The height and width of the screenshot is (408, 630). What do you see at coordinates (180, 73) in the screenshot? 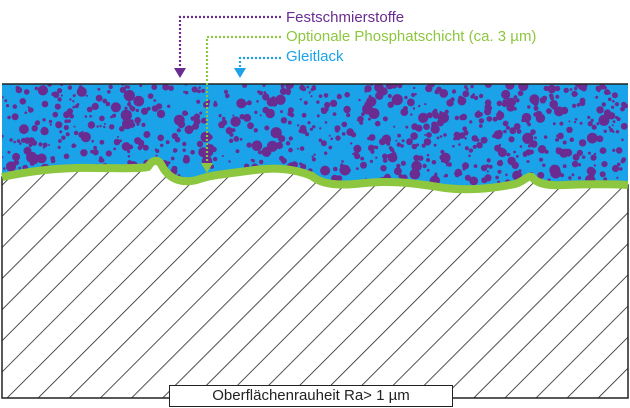
I see `solid-lubricants-arrowhead` at bounding box center [180, 73].